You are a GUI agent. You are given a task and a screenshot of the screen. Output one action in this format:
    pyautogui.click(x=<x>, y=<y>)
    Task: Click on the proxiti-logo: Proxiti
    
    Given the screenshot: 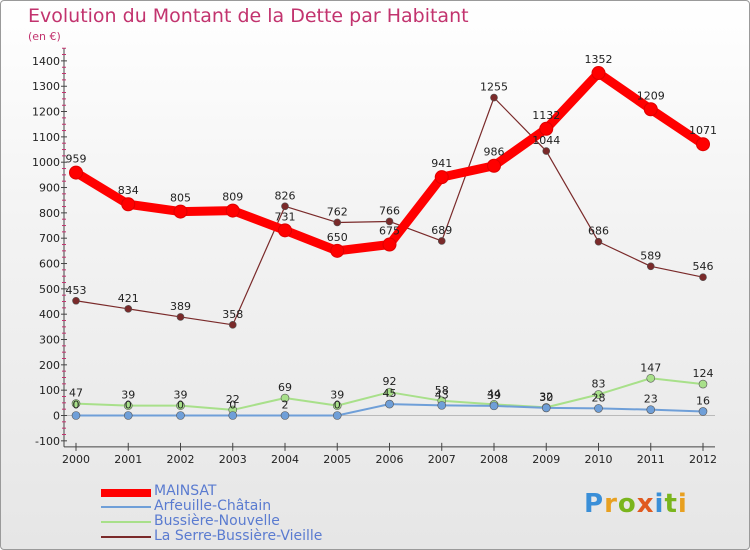 What is the action you would take?
    pyautogui.click(x=636, y=504)
    